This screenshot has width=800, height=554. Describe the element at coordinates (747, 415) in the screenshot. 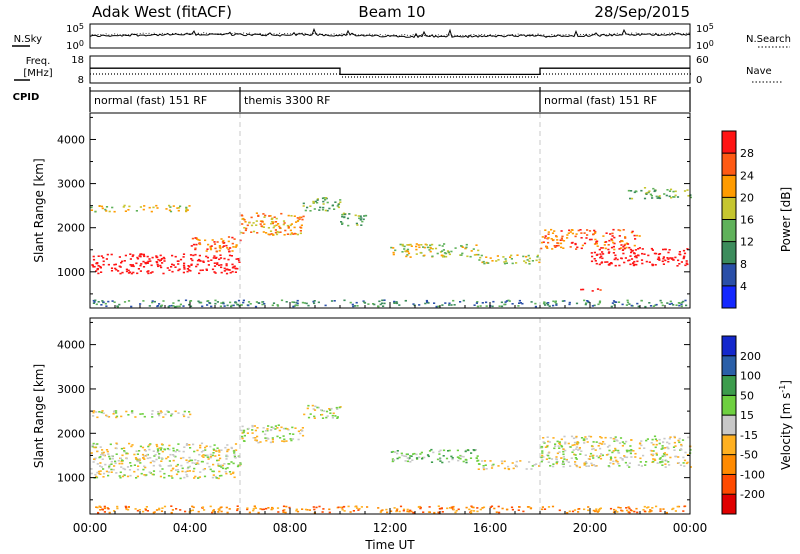

I see `velocity-cbtick-3: 15` at that location.